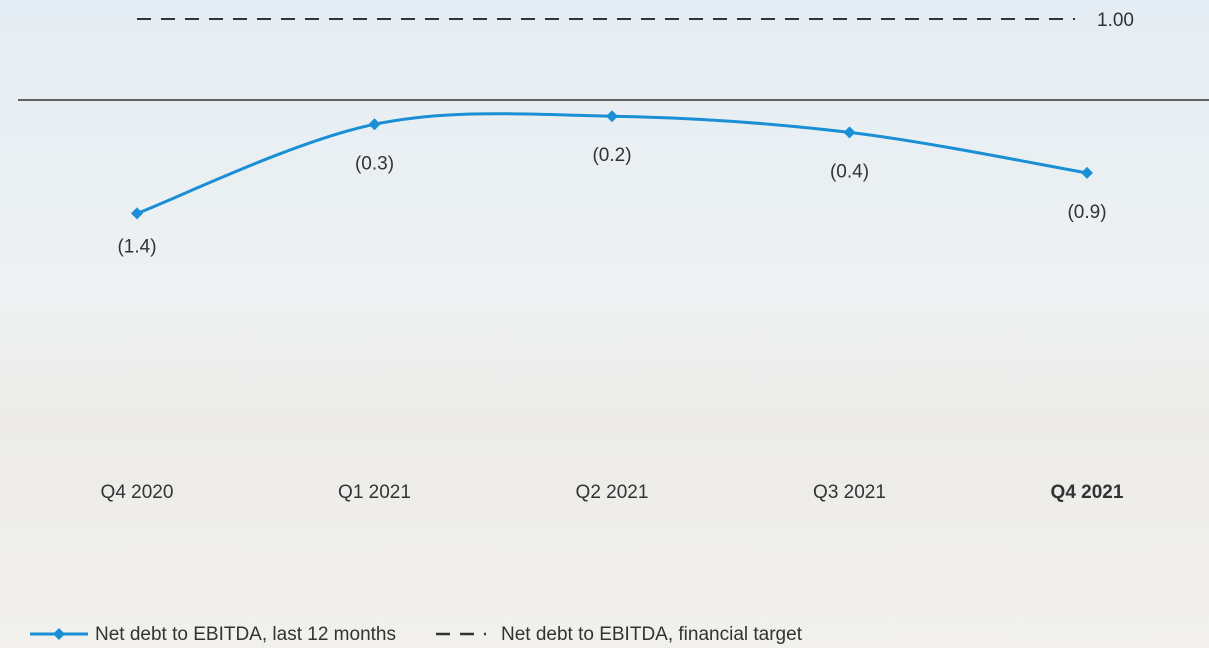  I want to click on data-label: (1.4), so click(136, 246).